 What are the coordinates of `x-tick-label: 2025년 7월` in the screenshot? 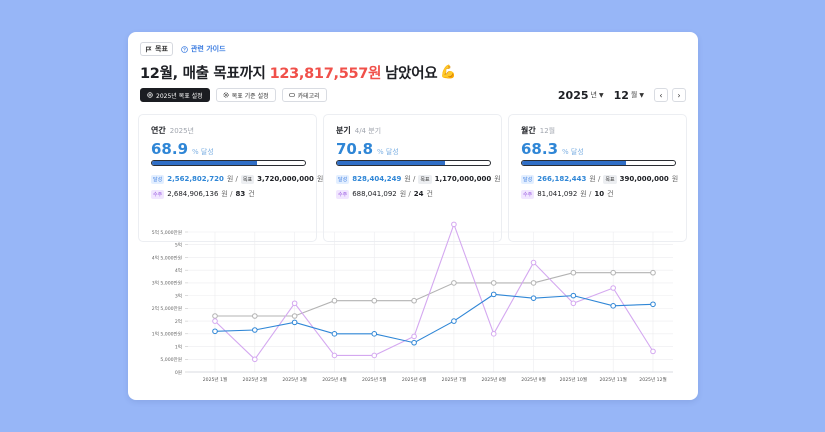 It's located at (454, 379).